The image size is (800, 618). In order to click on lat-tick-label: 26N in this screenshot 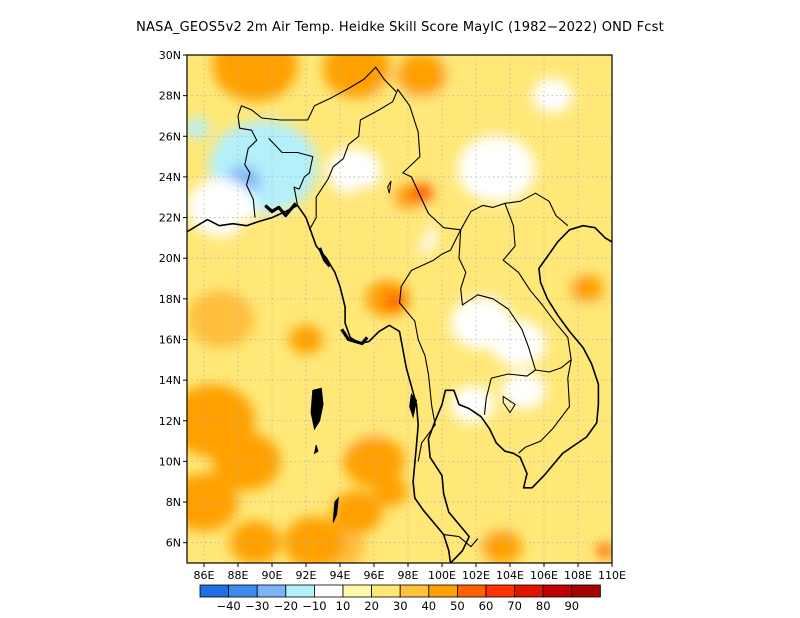, I will do `click(170, 136)`.